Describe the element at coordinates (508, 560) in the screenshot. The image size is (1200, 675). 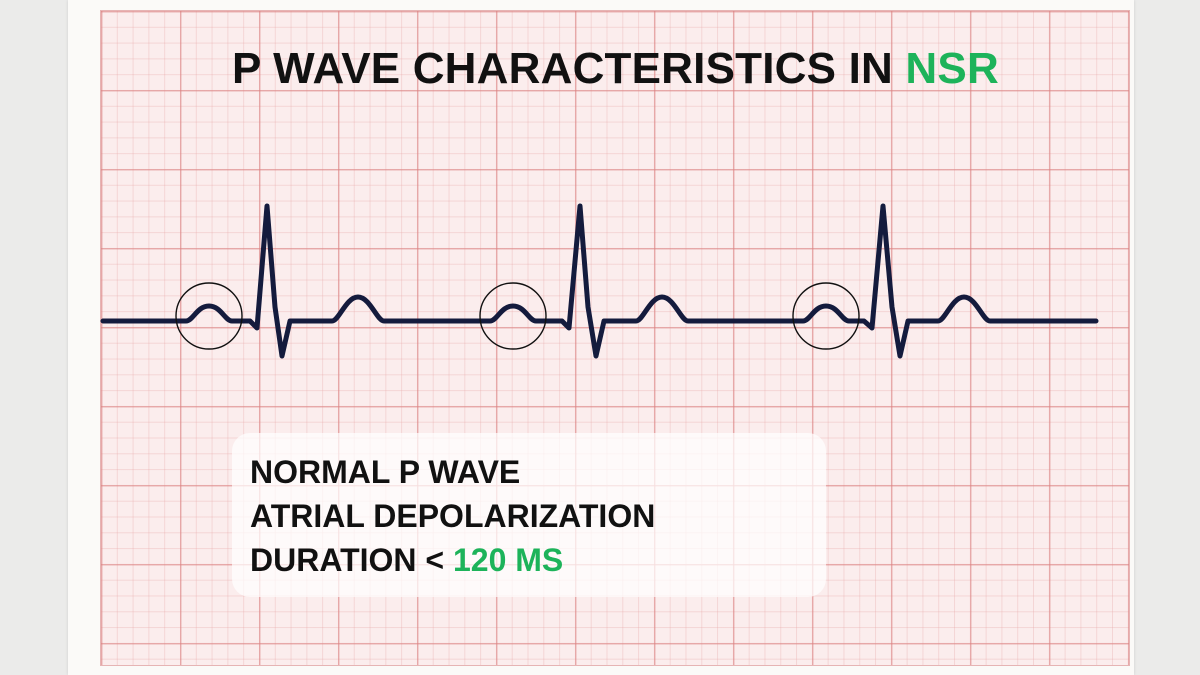
I see `duration-value: 120 MS` at that location.